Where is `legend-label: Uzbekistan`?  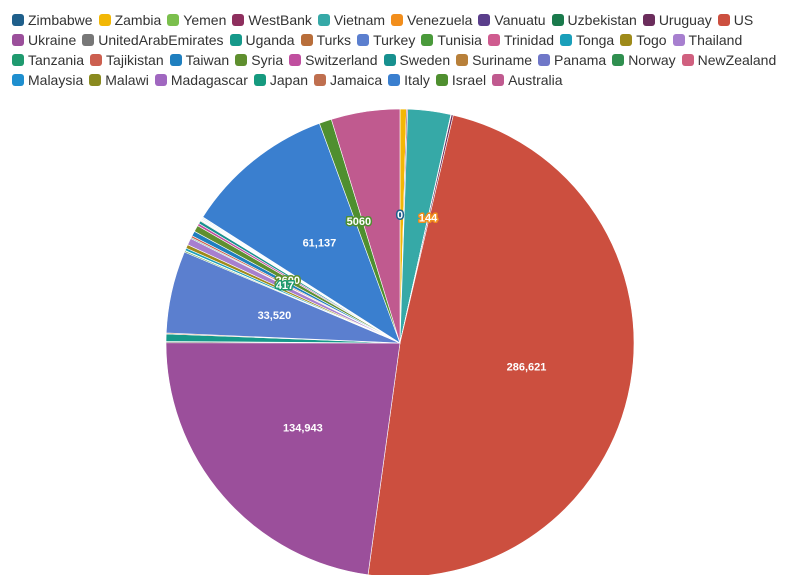 legend-label: Uzbekistan is located at coordinates (602, 20).